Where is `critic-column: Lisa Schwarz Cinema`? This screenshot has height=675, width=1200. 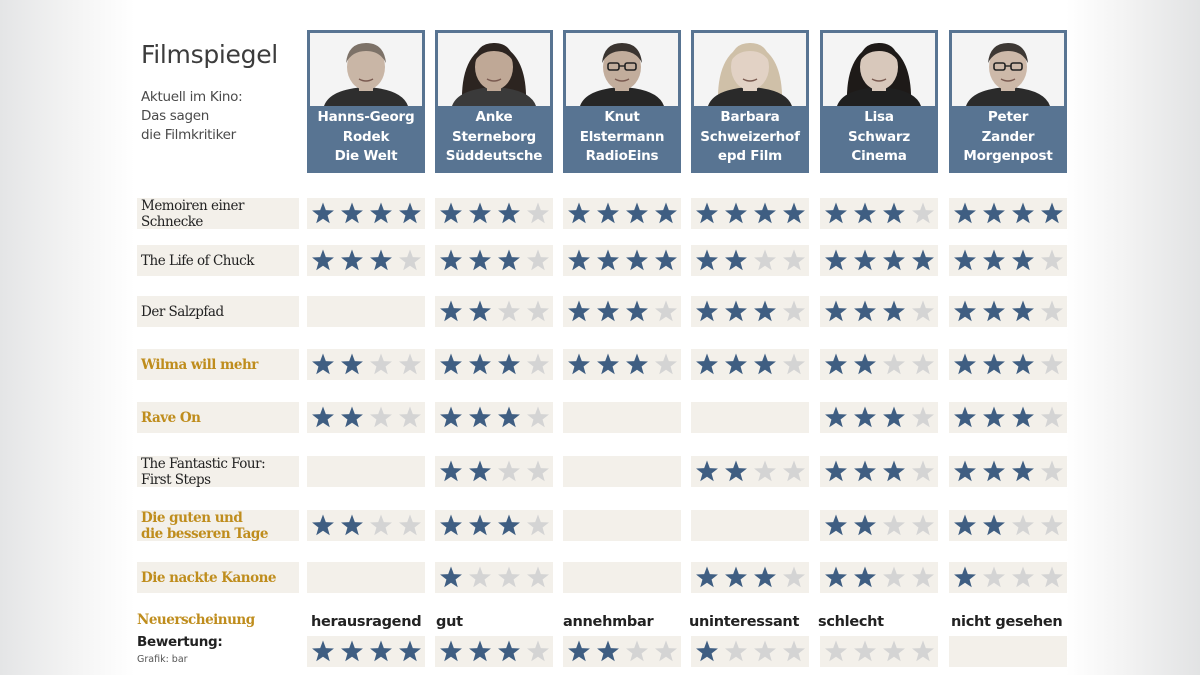
critic-column: Lisa Schwarz Cinema is located at coordinates (879, 101).